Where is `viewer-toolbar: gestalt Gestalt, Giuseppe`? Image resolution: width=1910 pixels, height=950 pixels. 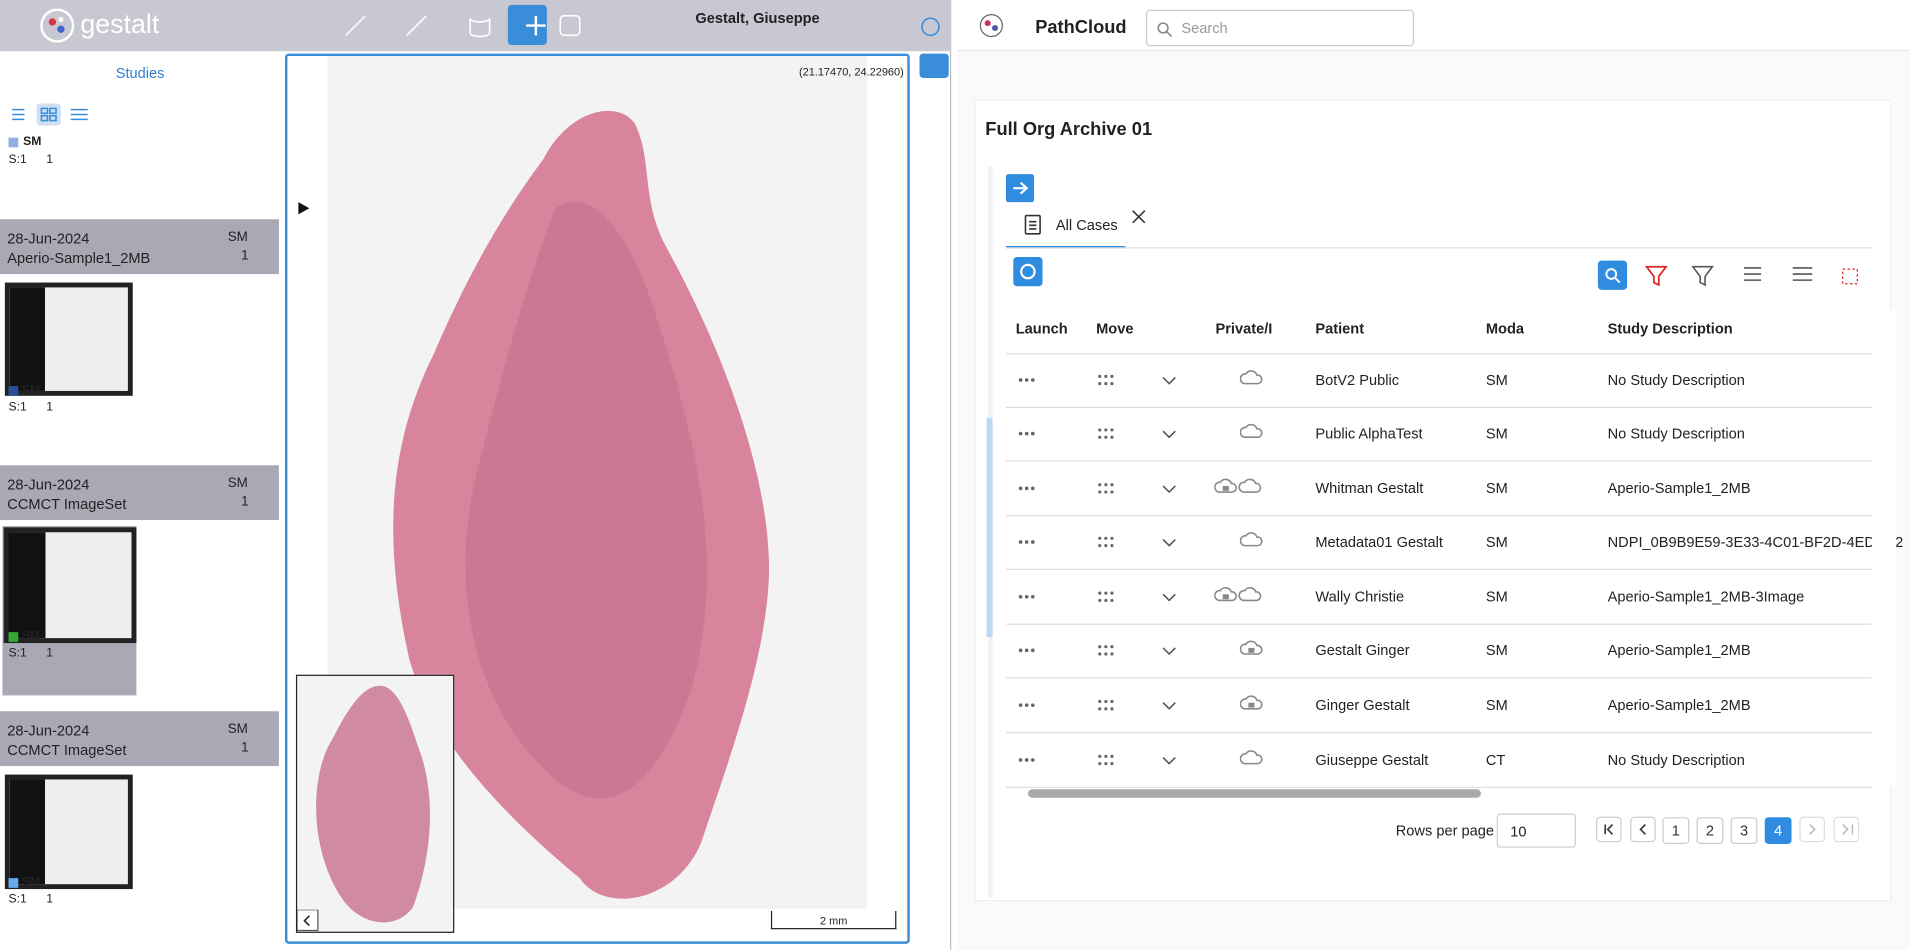
viewer-toolbar: gestalt Gestalt, Giuseppe is located at coordinates (476, 26).